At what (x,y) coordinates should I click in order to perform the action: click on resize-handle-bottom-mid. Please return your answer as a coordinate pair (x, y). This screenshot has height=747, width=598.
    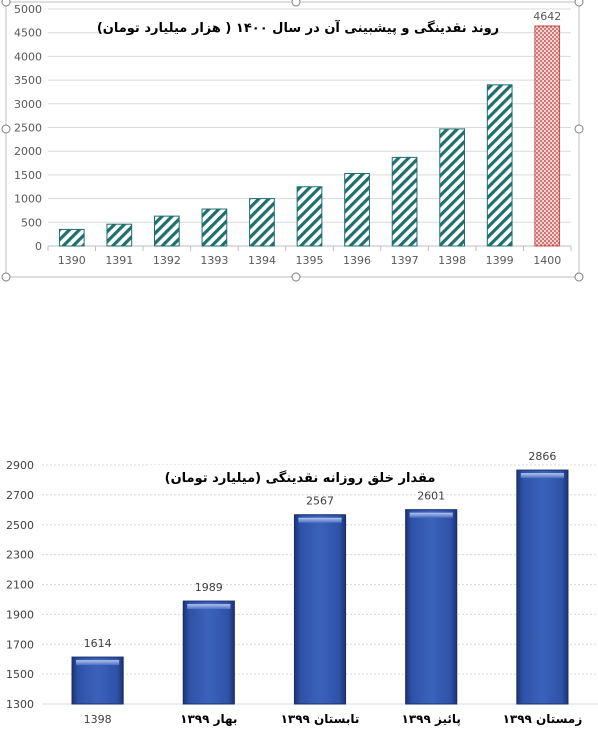
    Looking at the image, I should click on (296, 277).